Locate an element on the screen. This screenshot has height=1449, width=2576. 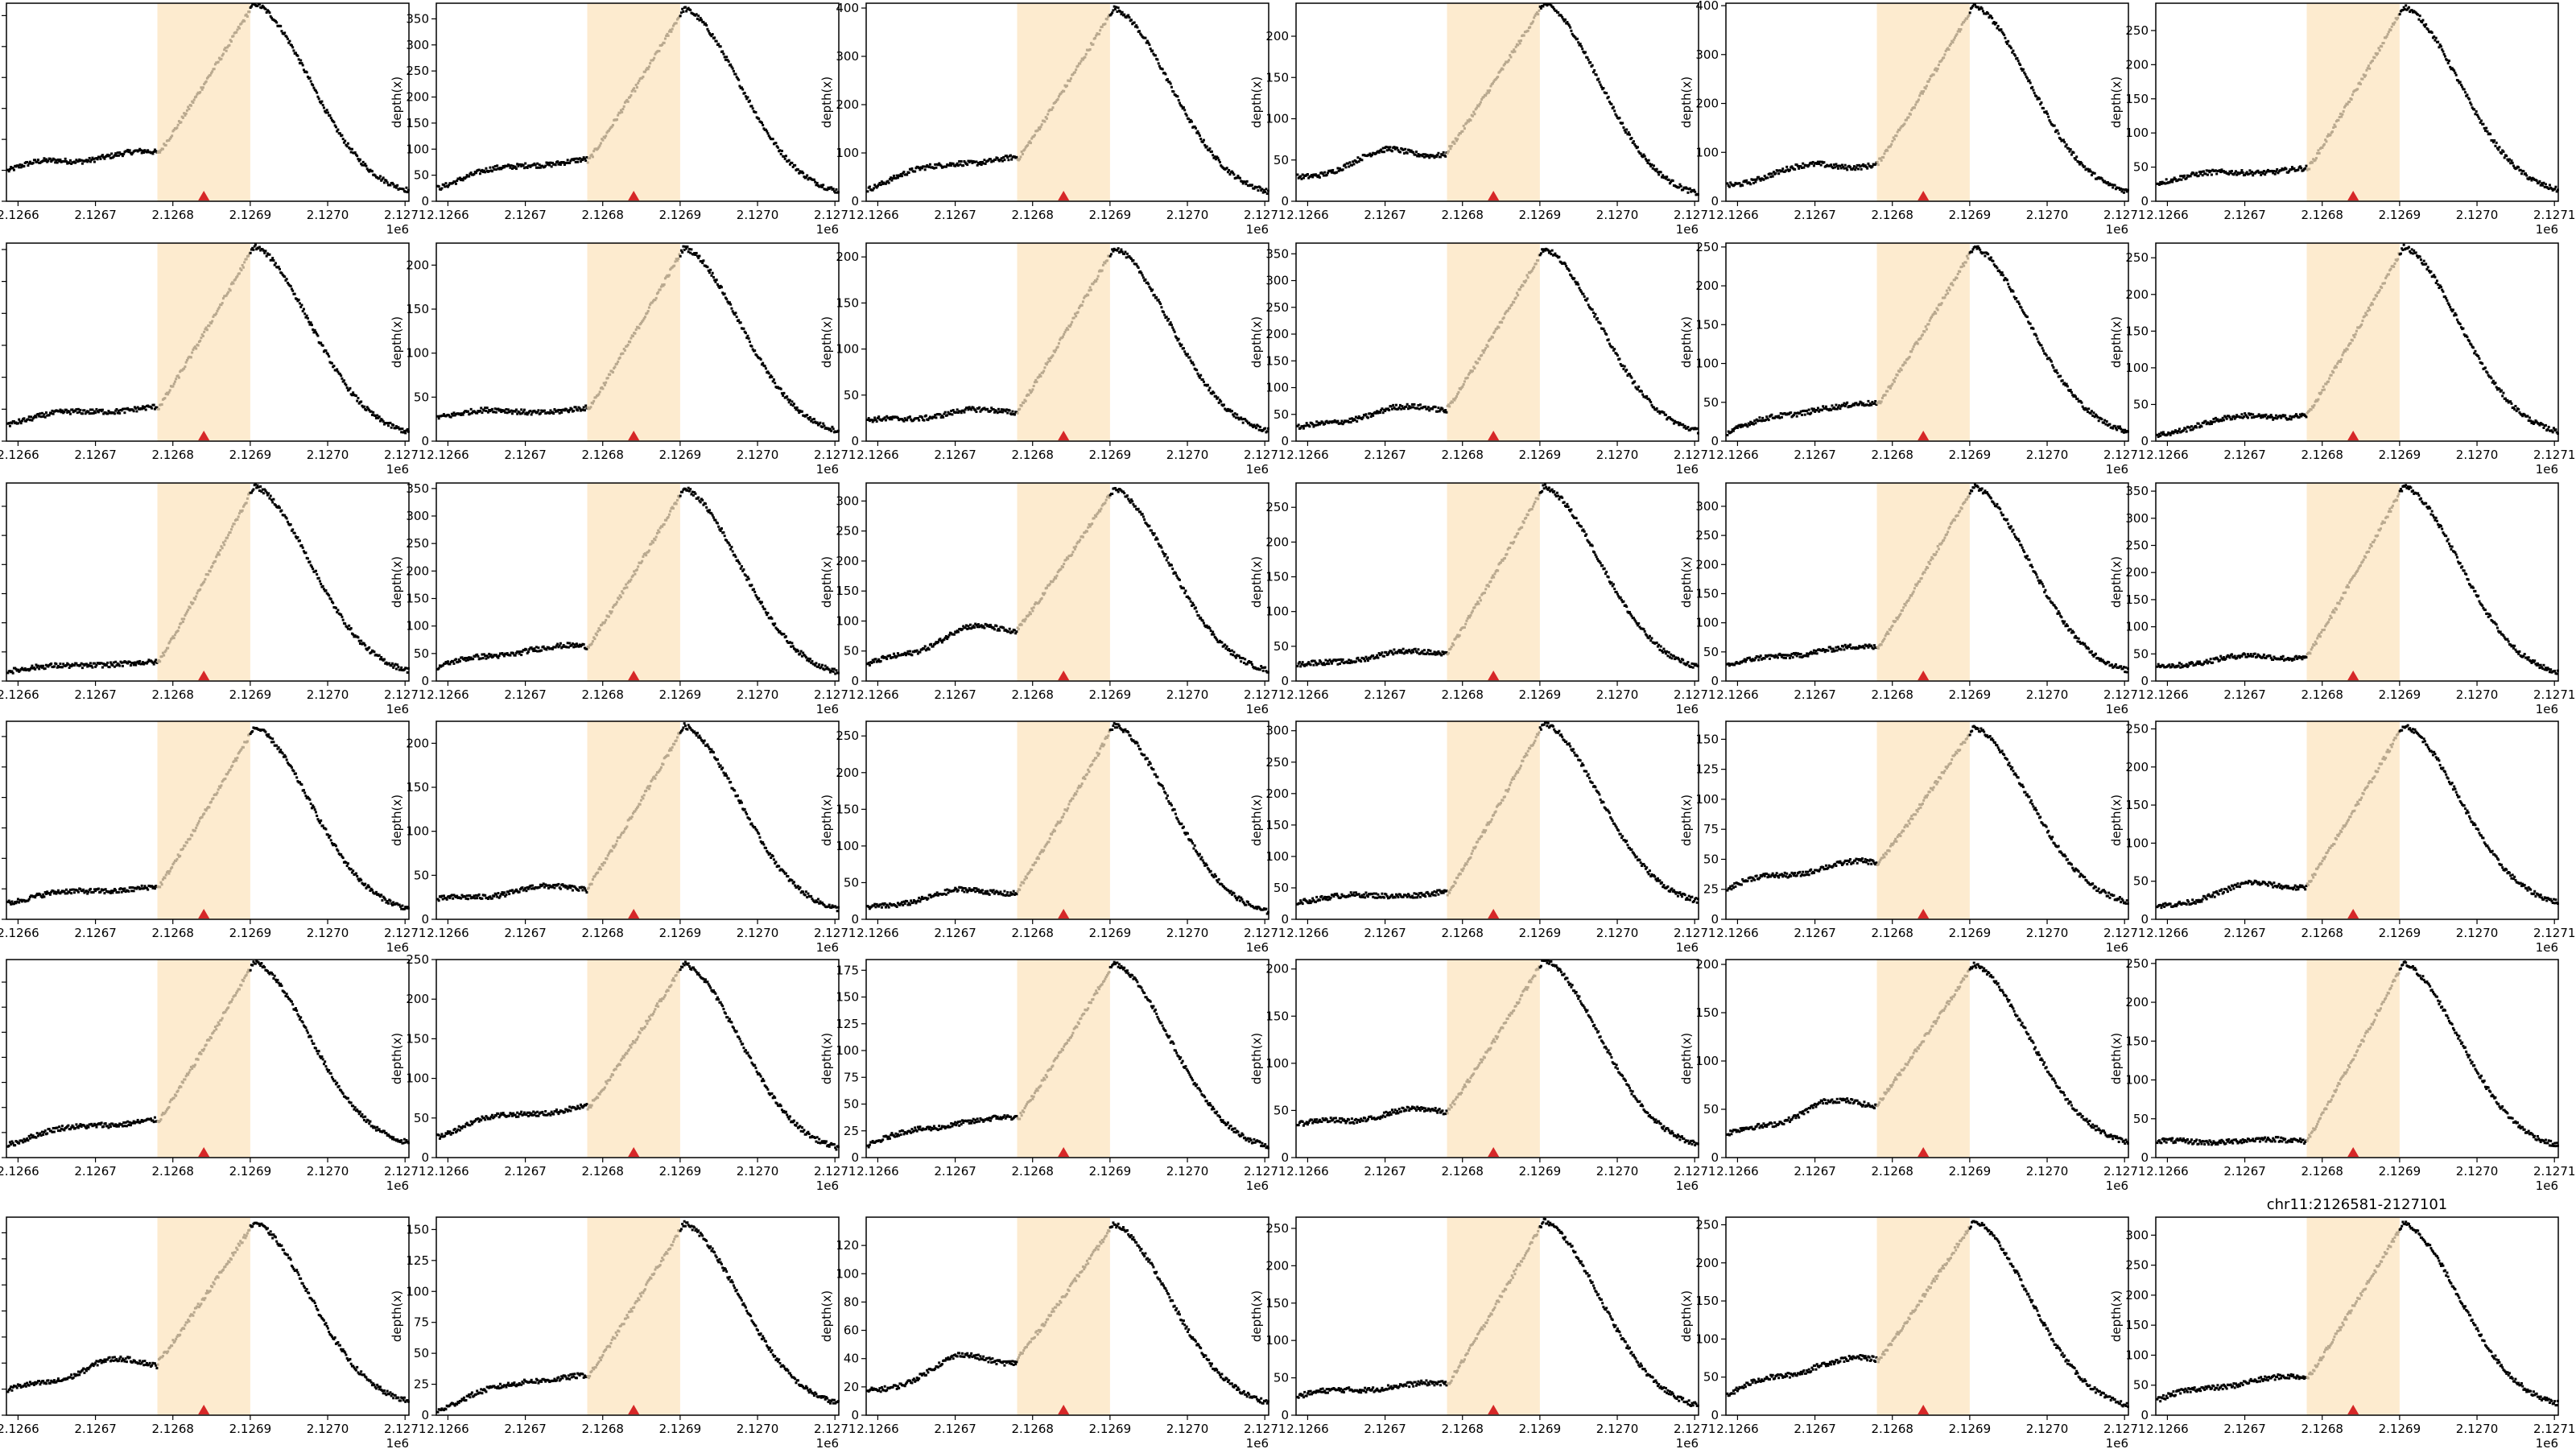
y-tick-label: 50 is located at coordinates (1281, 414).